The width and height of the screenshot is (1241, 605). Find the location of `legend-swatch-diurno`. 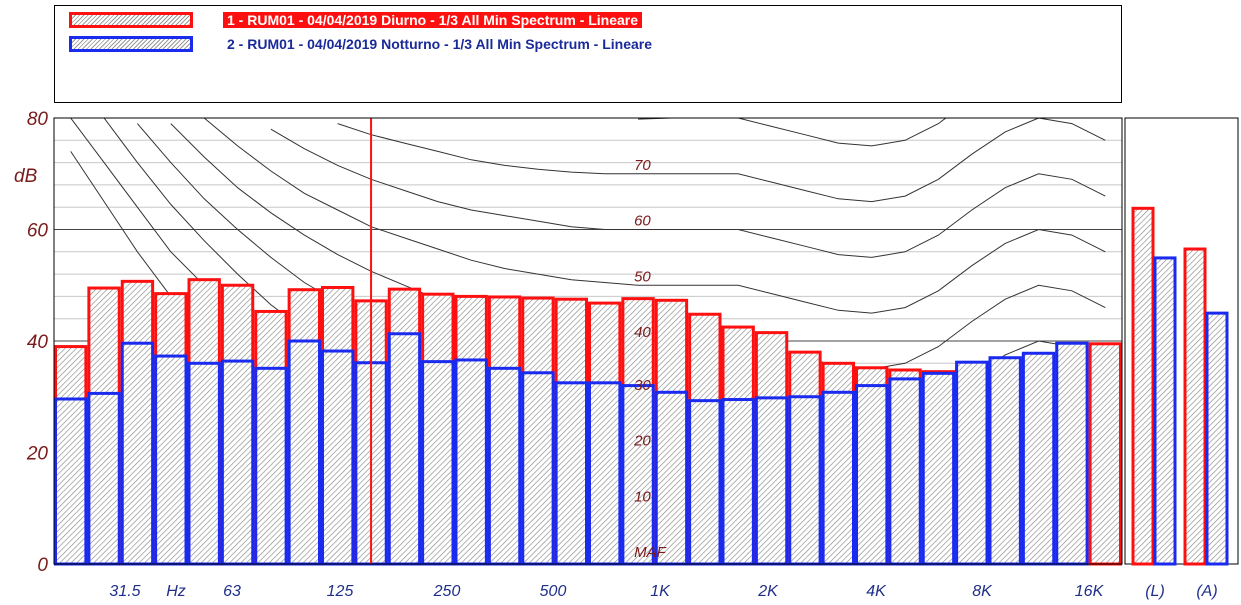

legend-swatch-diurno is located at coordinates (131, 20).